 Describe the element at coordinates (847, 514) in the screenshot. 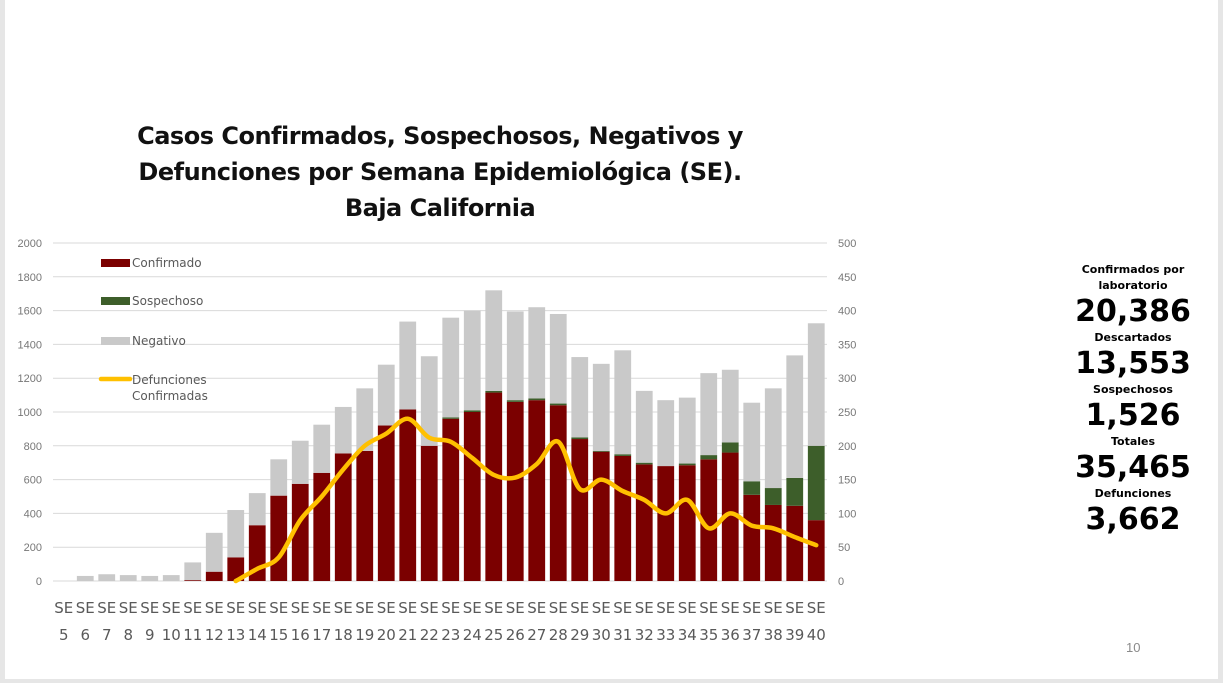

I see `y-right-tick-label: 100` at that location.